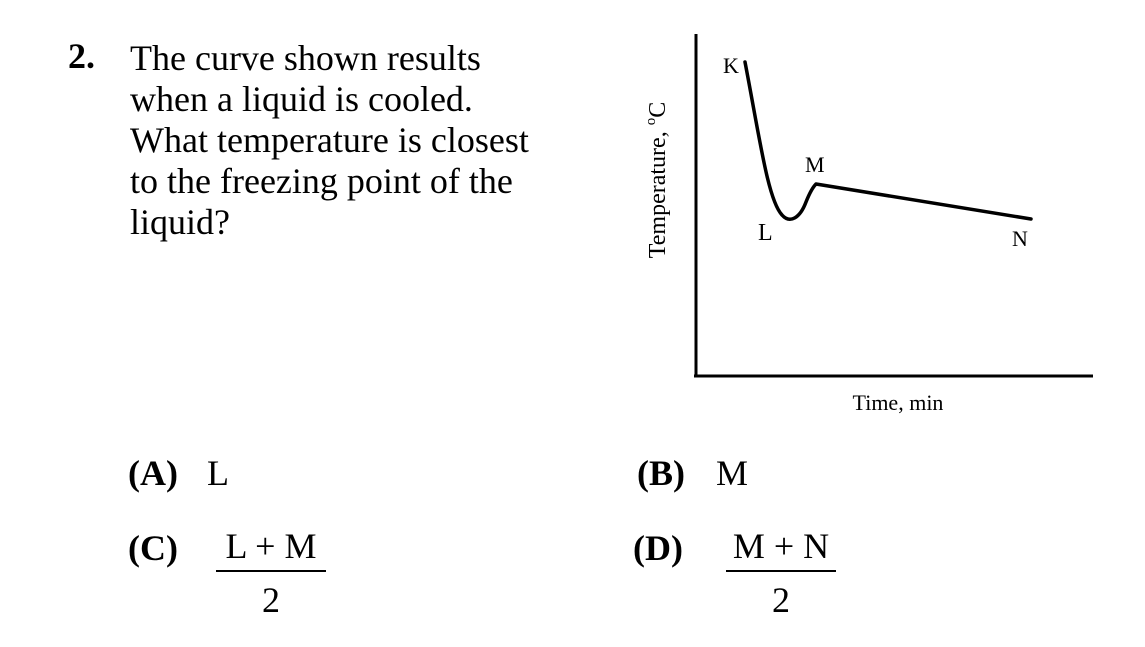 This screenshot has height=647, width=1145. I want to click on choice-a-letter: (A), so click(153, 473).